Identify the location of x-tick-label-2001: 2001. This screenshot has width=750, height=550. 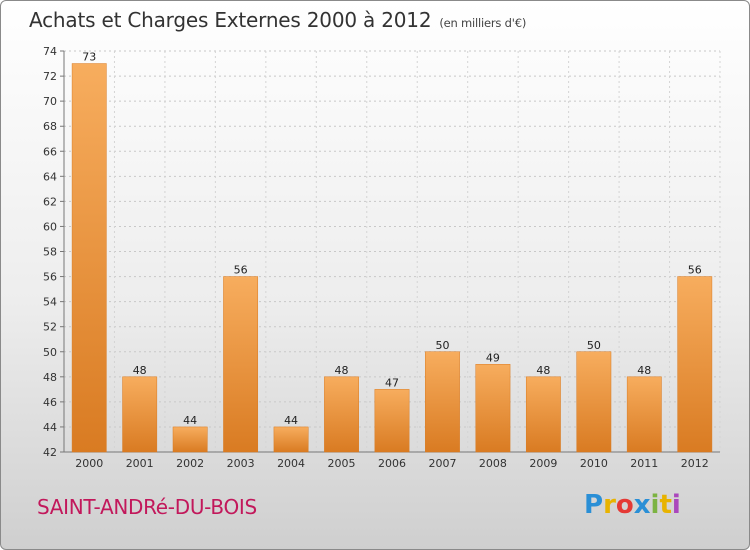
(140, 463).